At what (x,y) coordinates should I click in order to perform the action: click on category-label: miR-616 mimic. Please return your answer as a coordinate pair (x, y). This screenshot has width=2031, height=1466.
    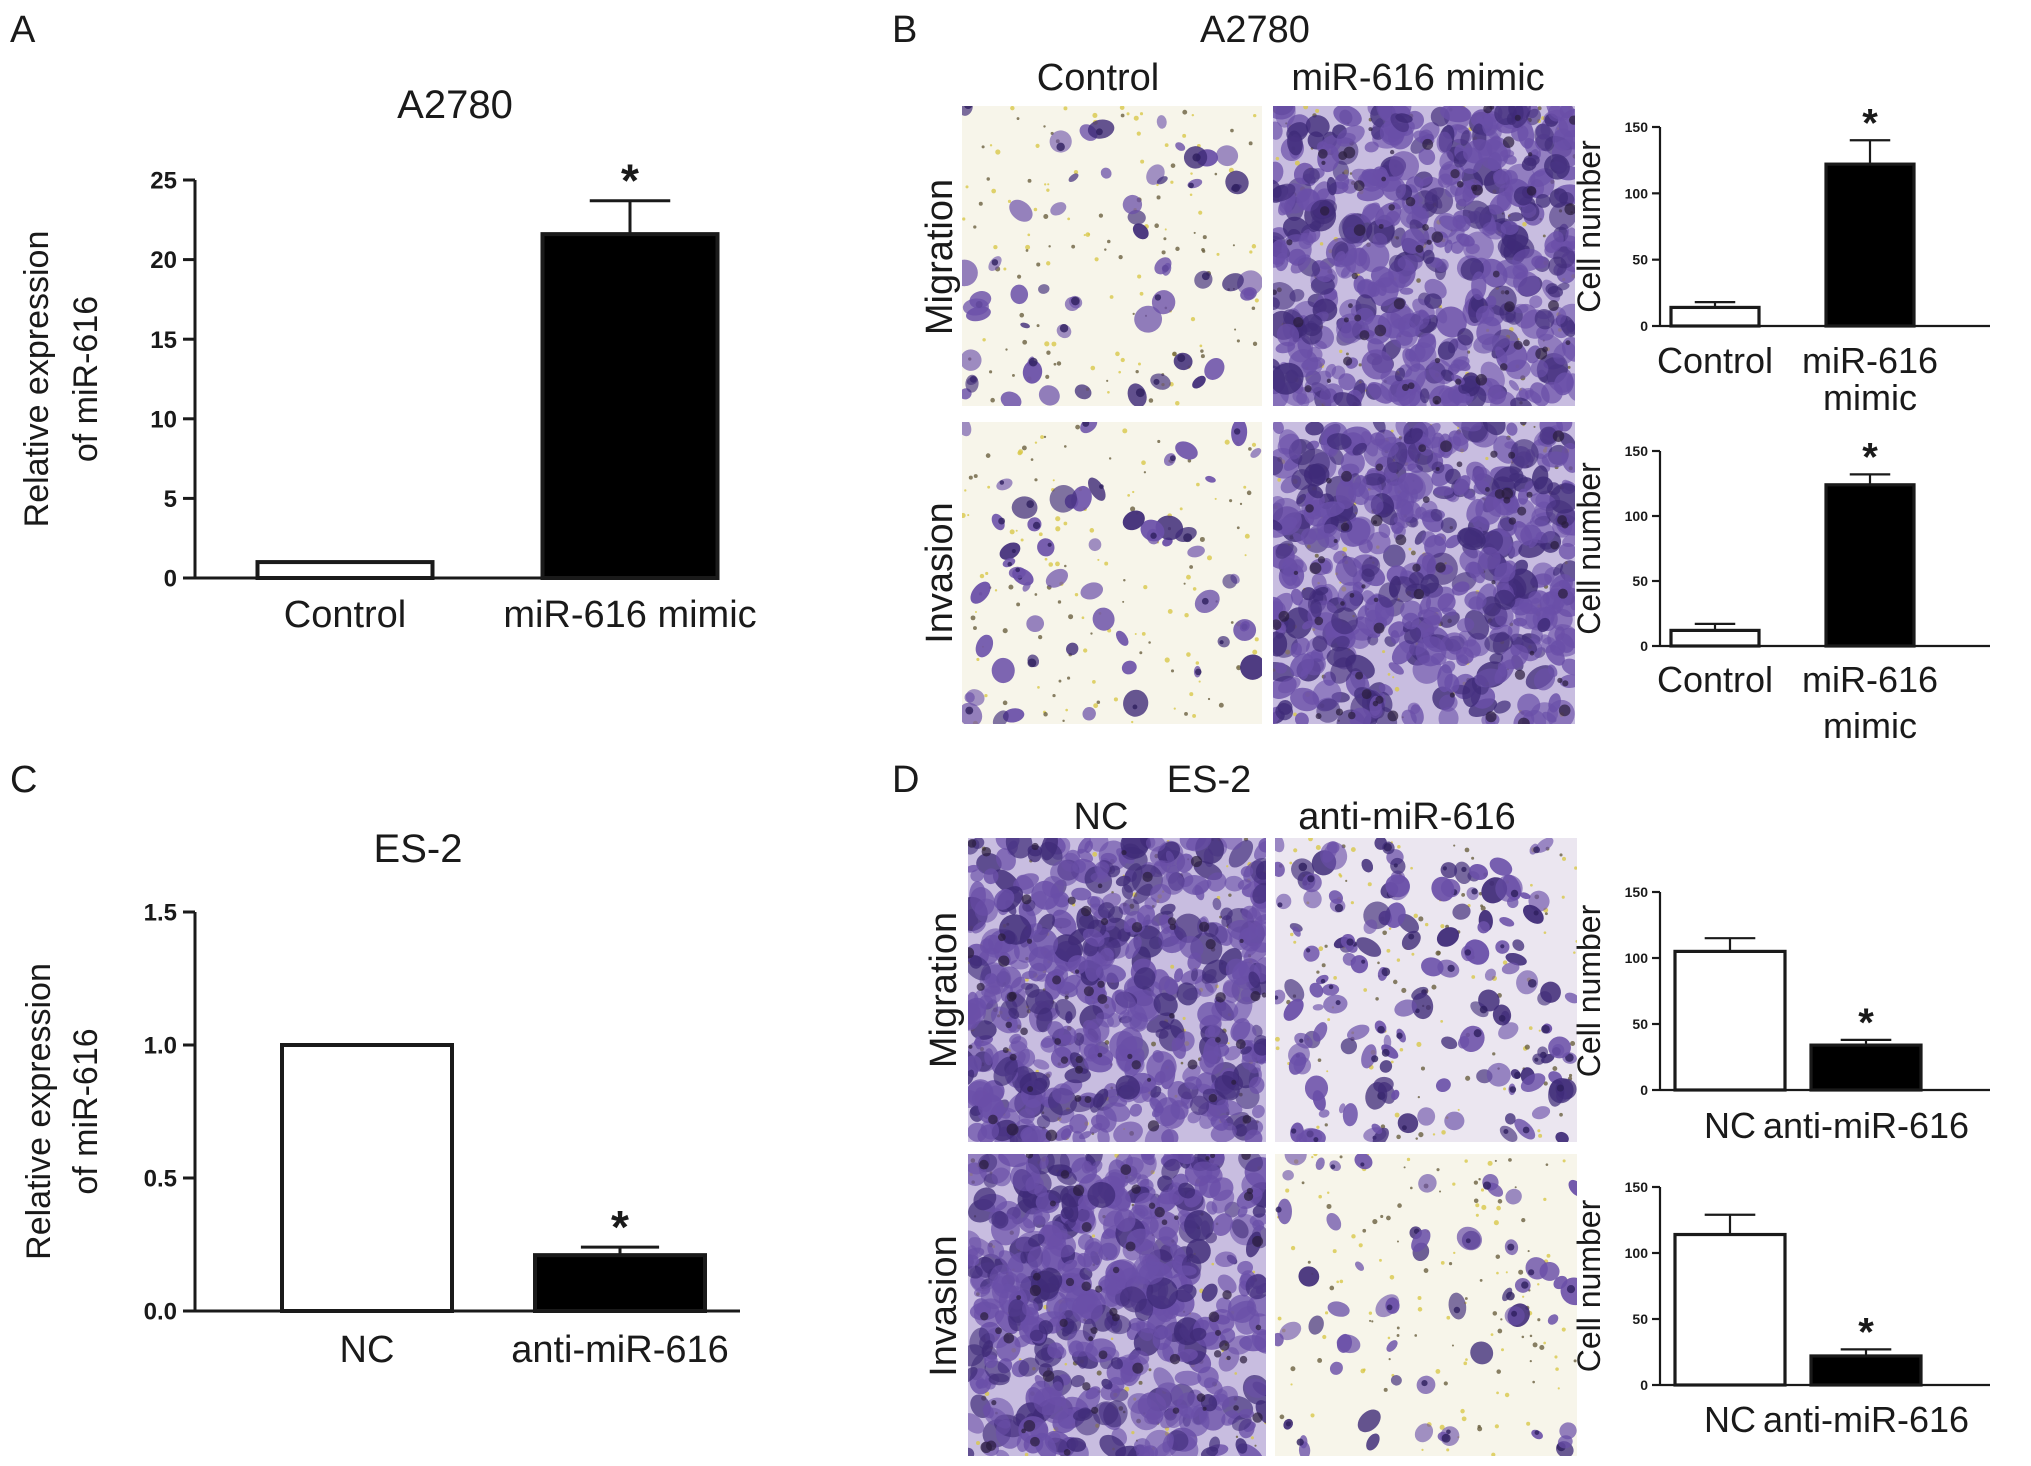
    Looking at the image, I should click on (629, 615).